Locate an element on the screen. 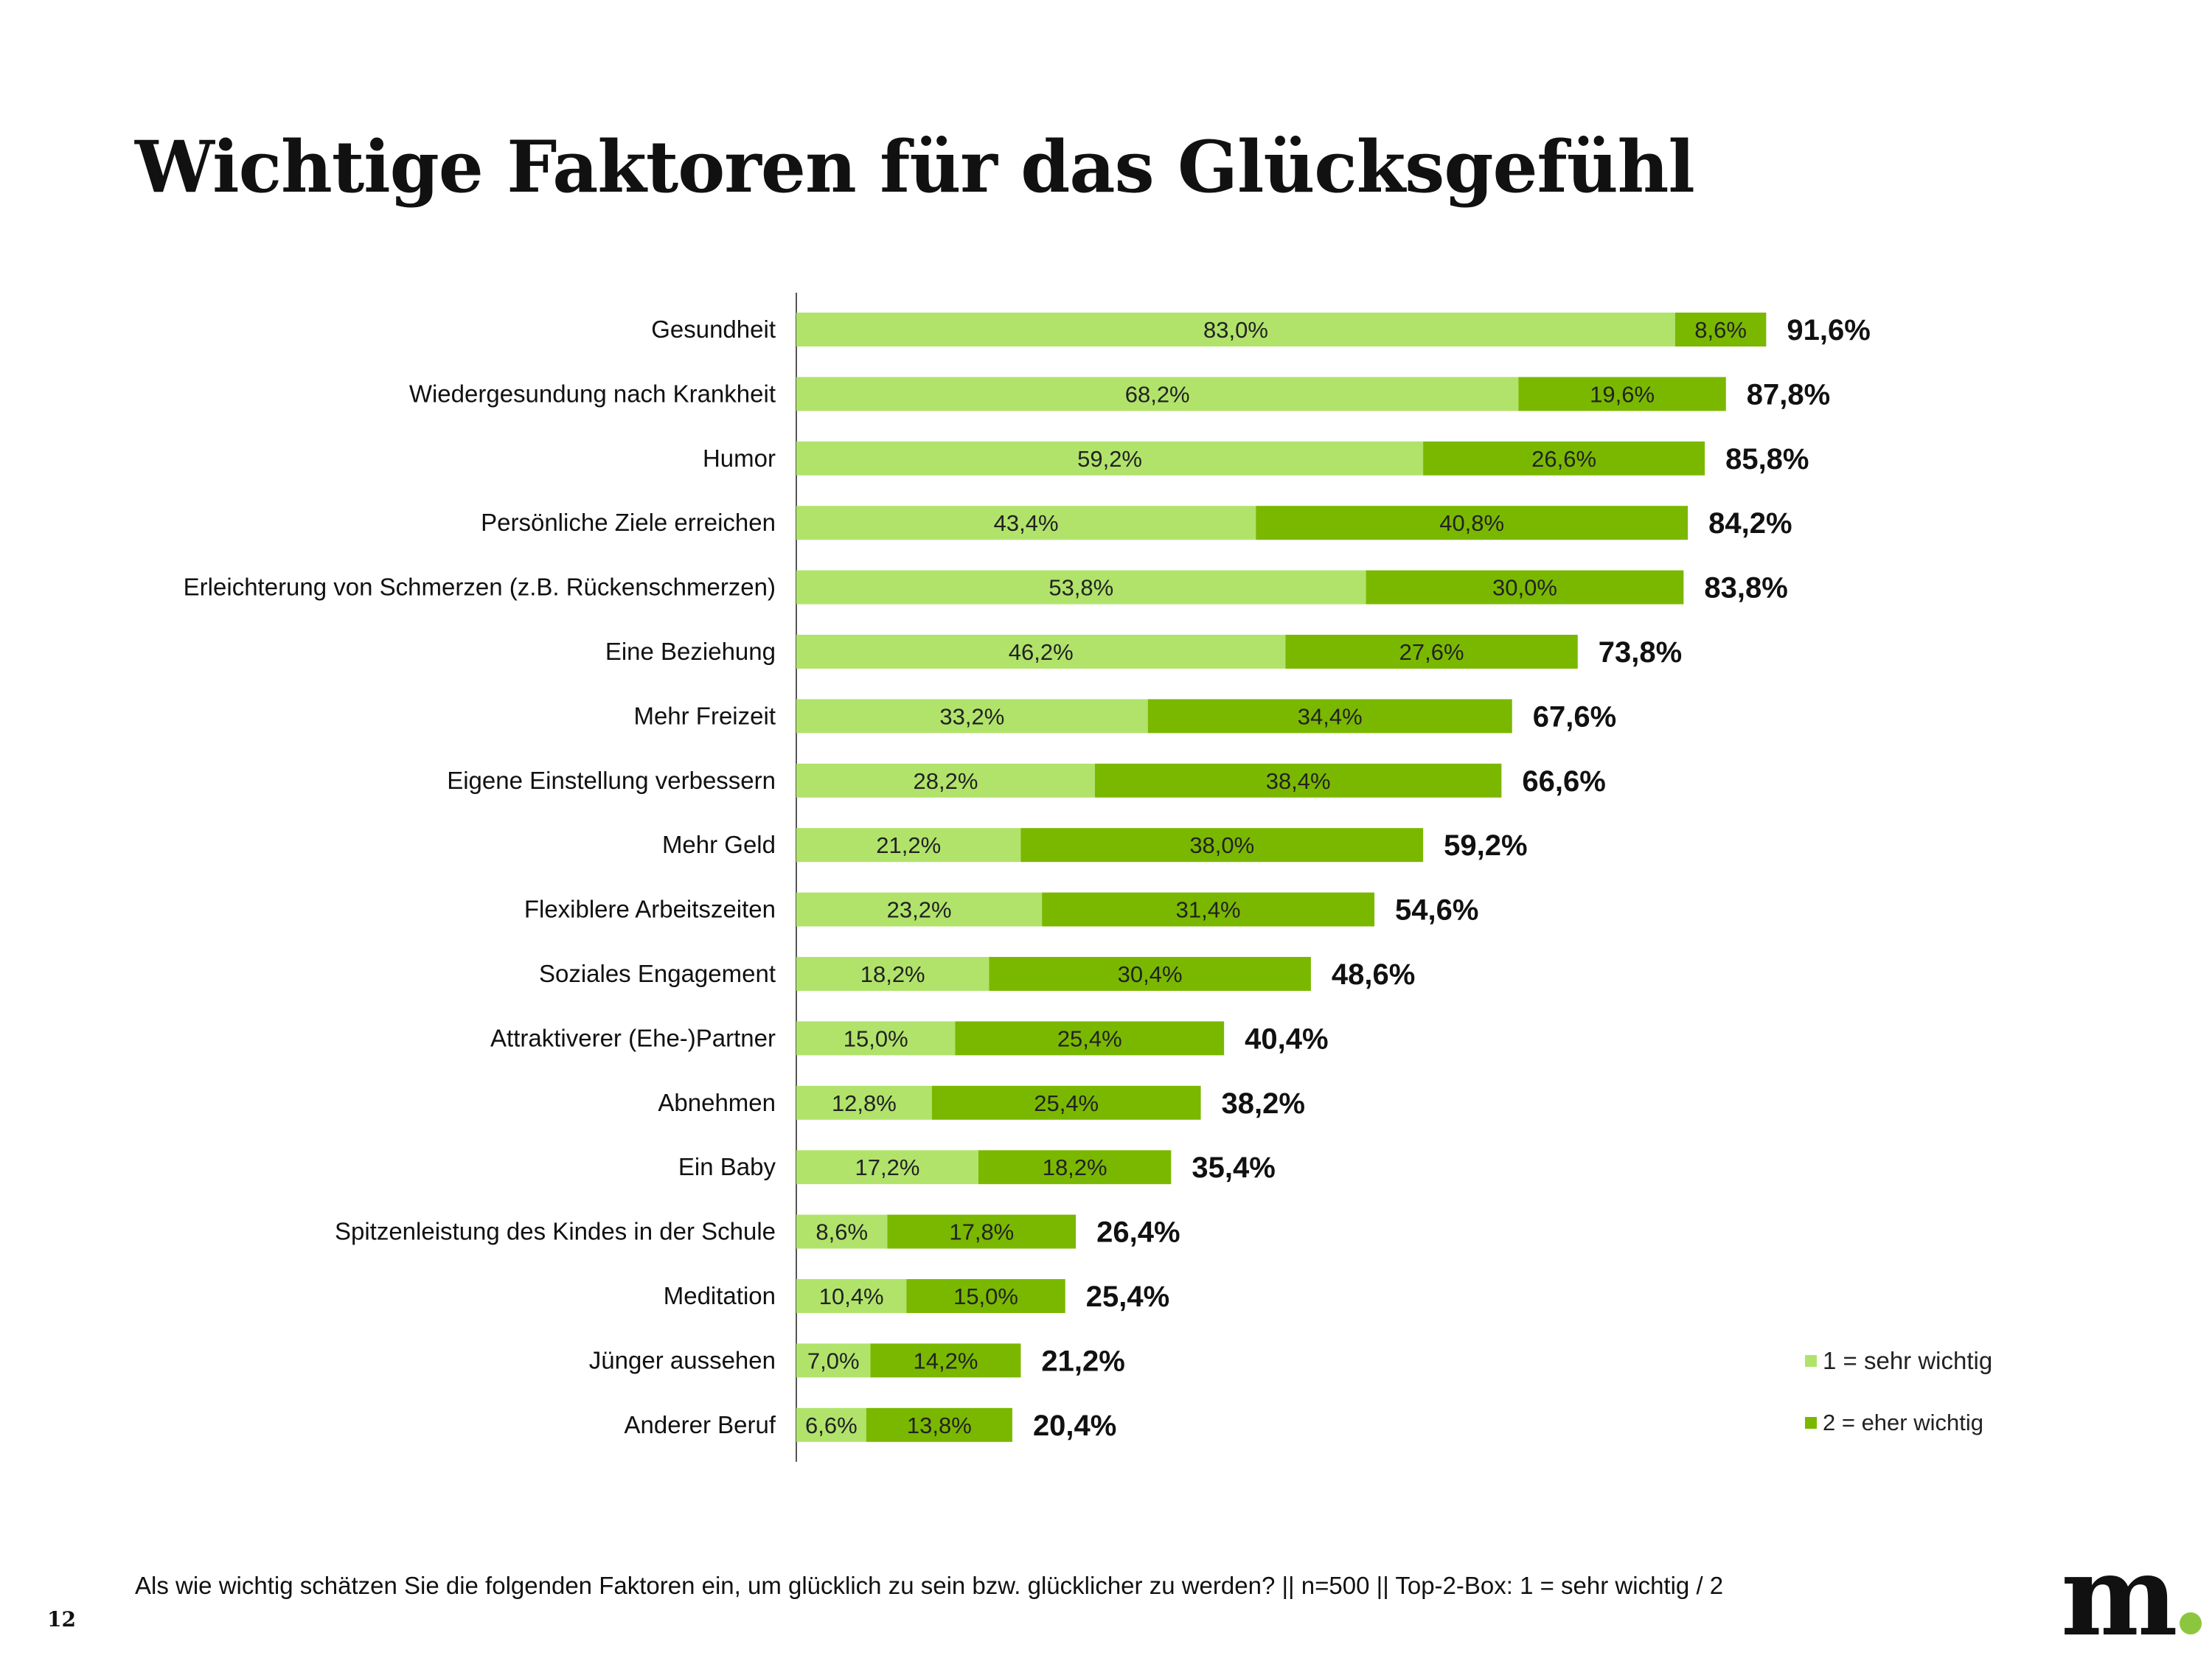 The height and width of the screenshot is (1661, 2212). brand-logo: m is located at coordinates (2131, 1596).